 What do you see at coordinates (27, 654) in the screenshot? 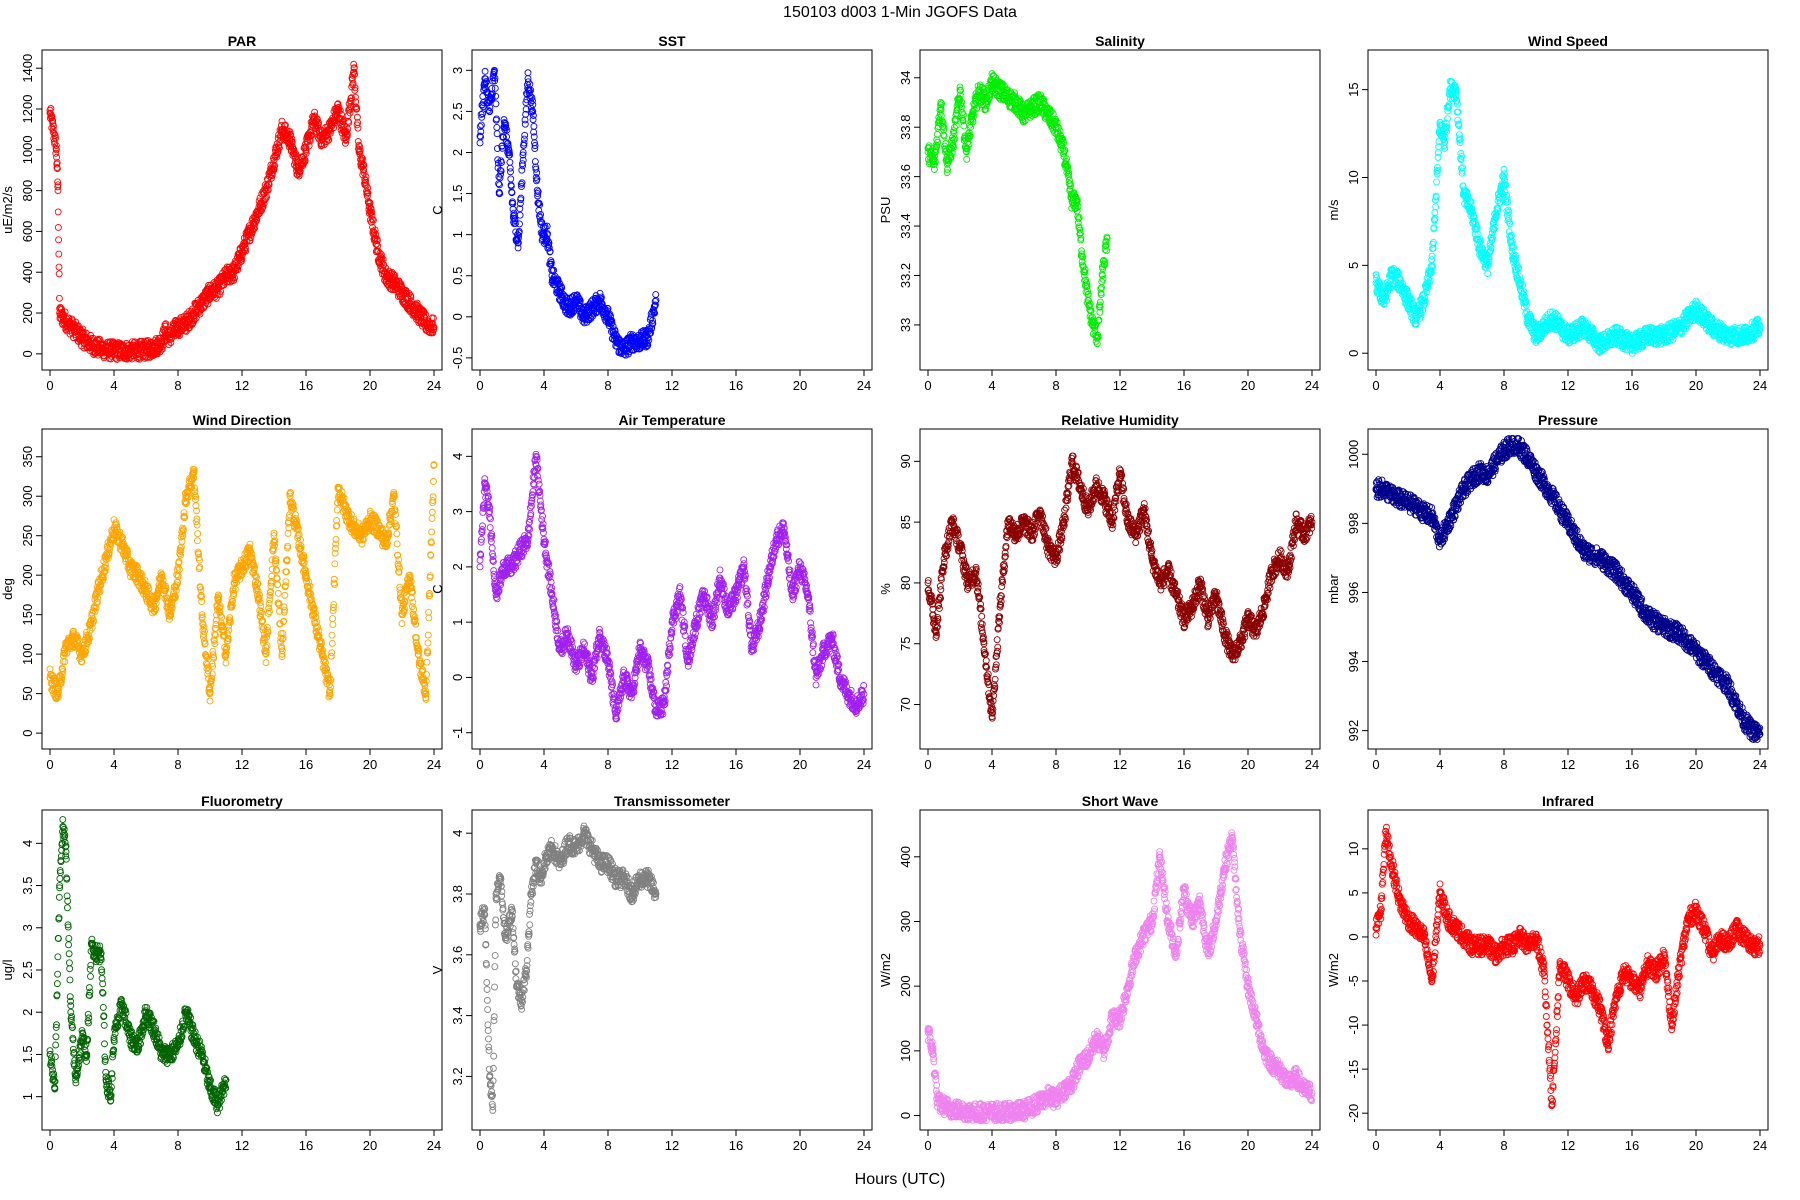
I see `y-tick-label: 100` at bounding box center [27, 654].